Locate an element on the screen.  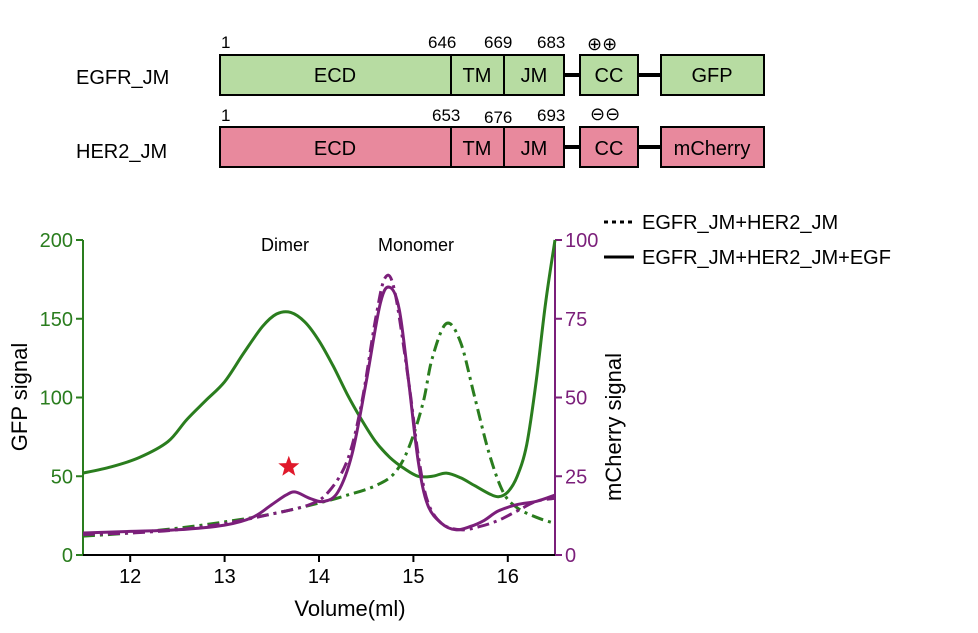
domain-tm-her2 is located at coordinates (477, 147).